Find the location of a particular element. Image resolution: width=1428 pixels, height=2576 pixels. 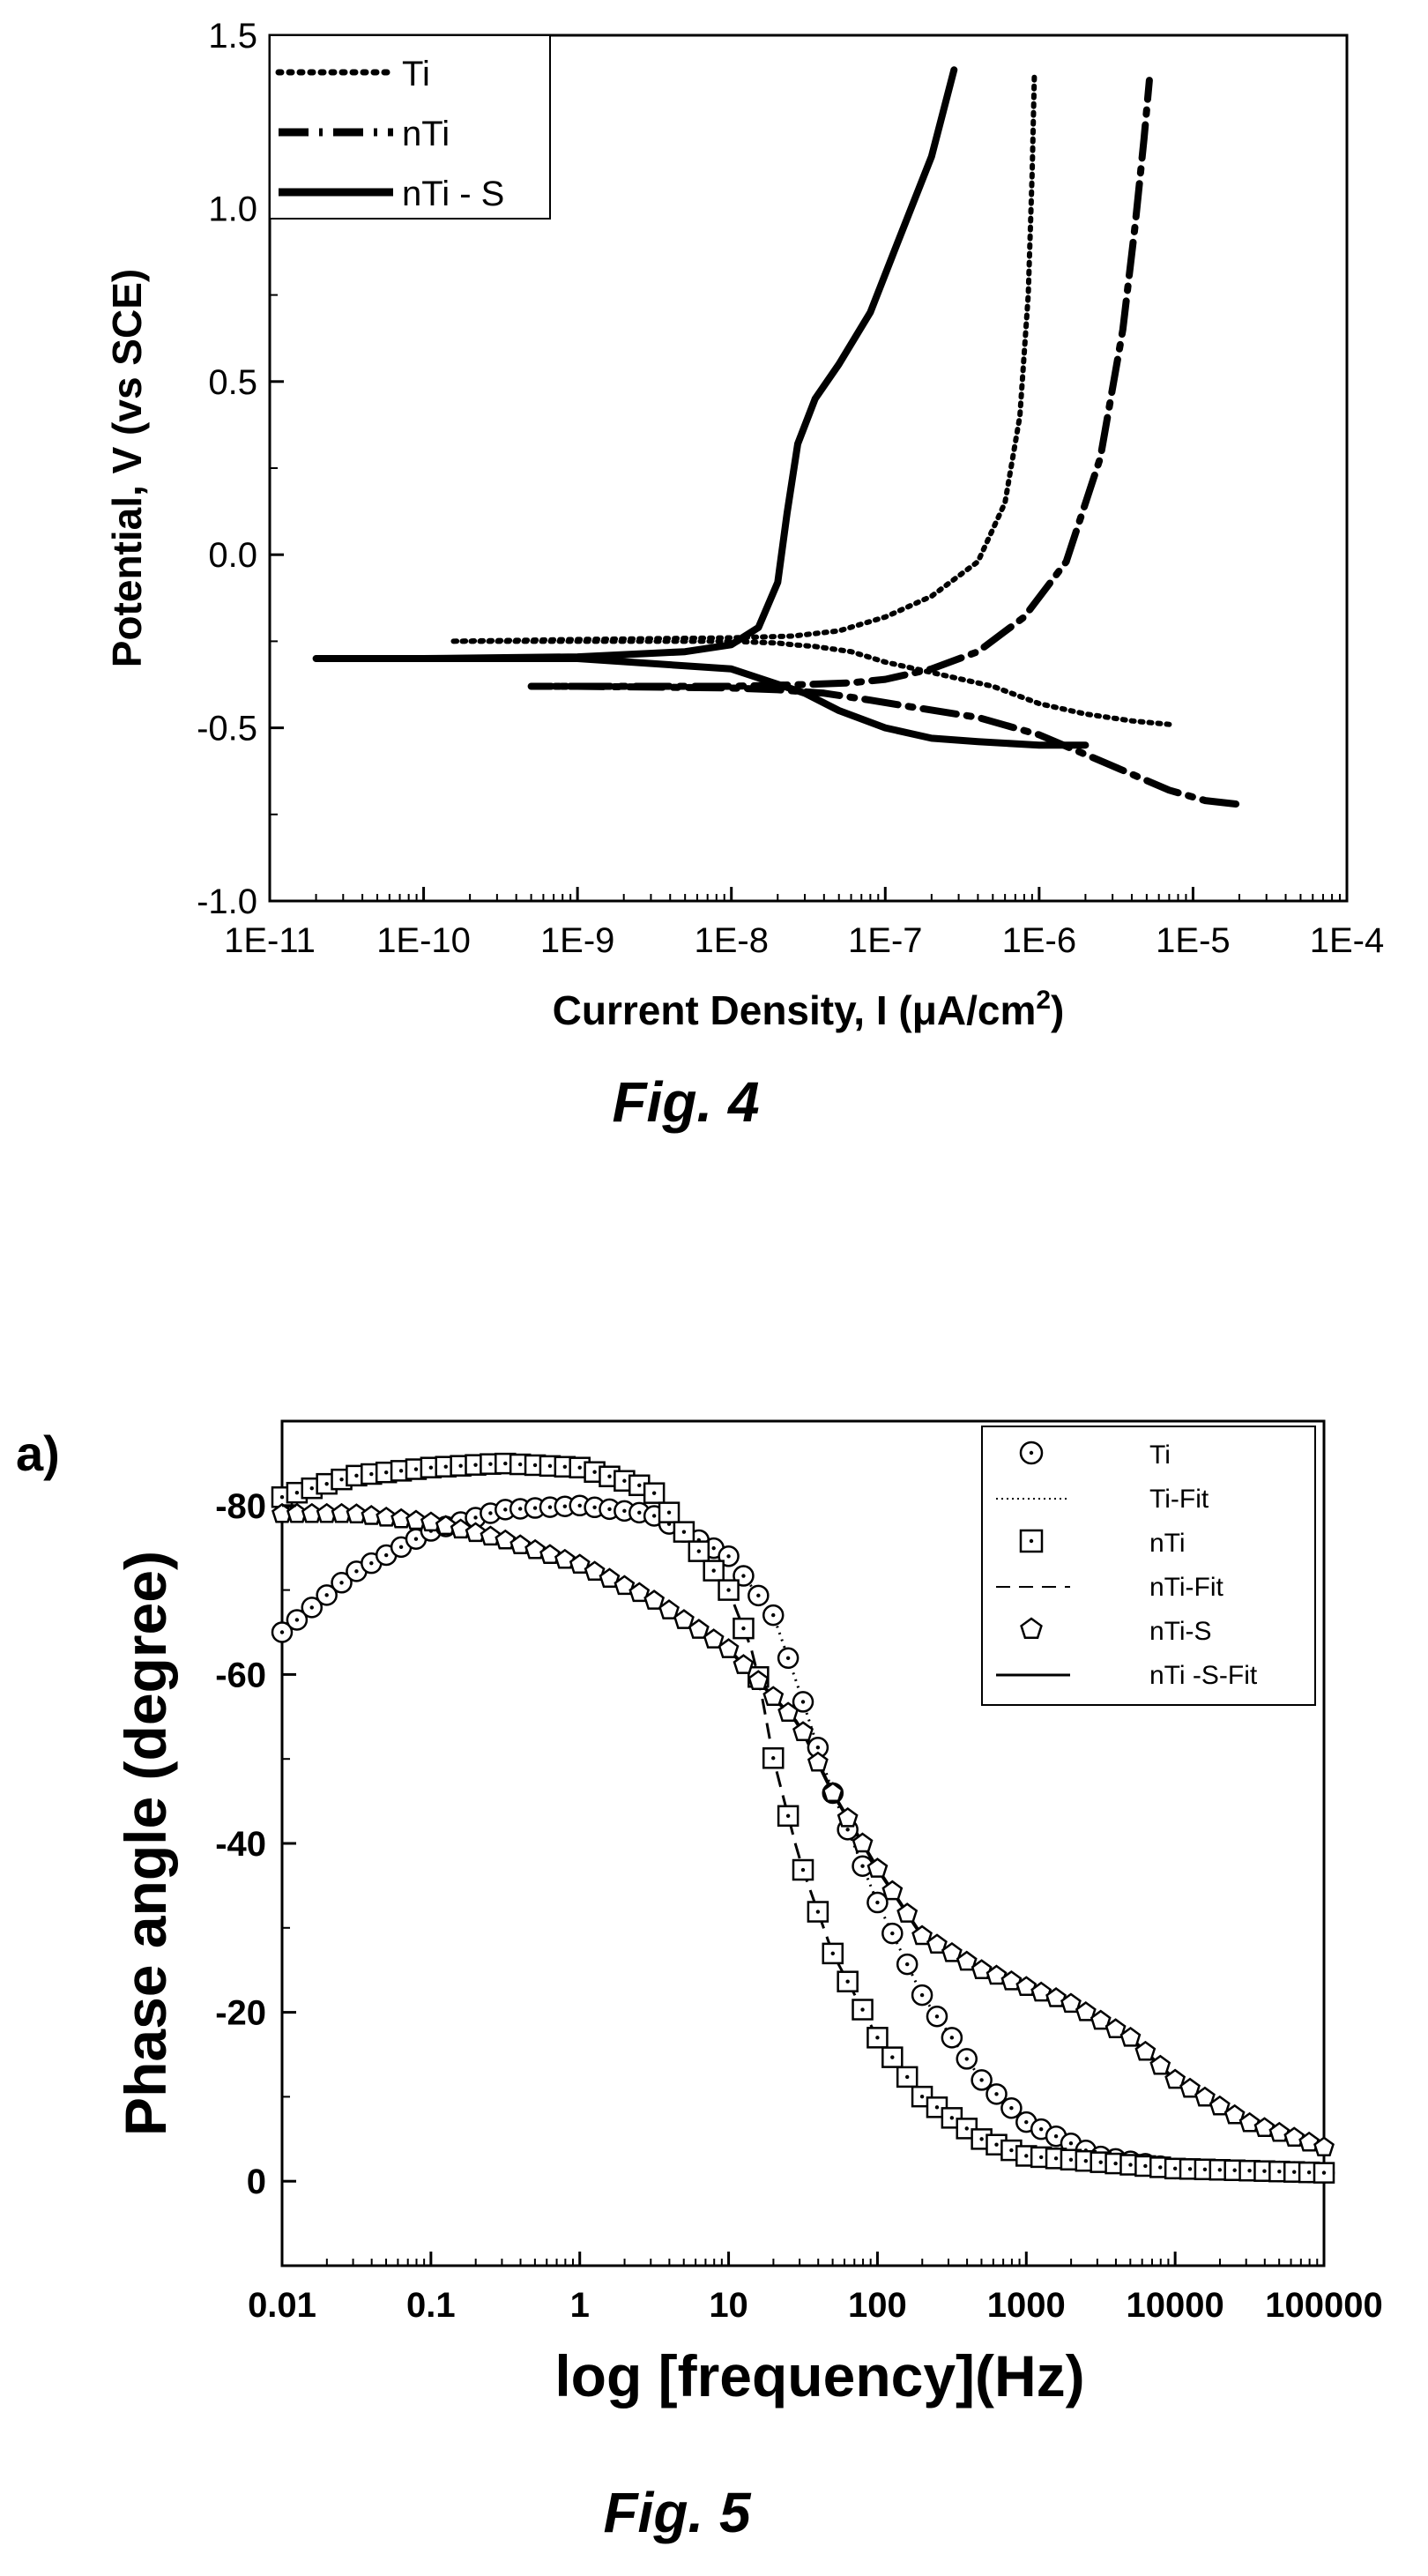

y-tick-label-fig5: 0 is located at coordinates (257, 2182).